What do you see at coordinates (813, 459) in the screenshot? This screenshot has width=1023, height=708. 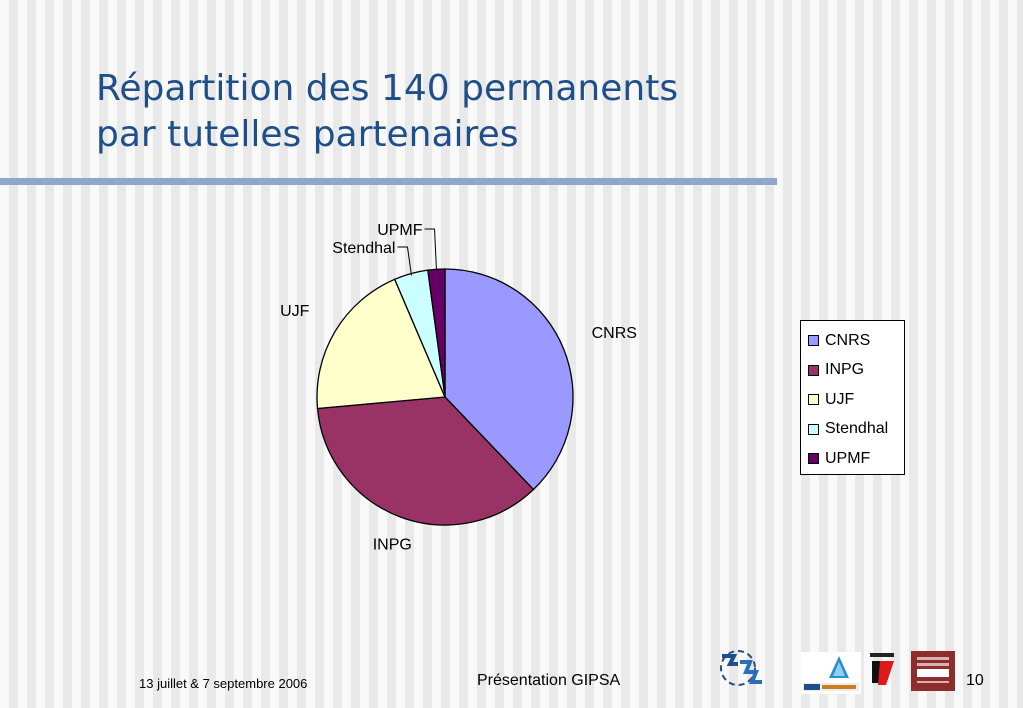 I see `legend-swatch-upmf` at bounding box center [813, 459].